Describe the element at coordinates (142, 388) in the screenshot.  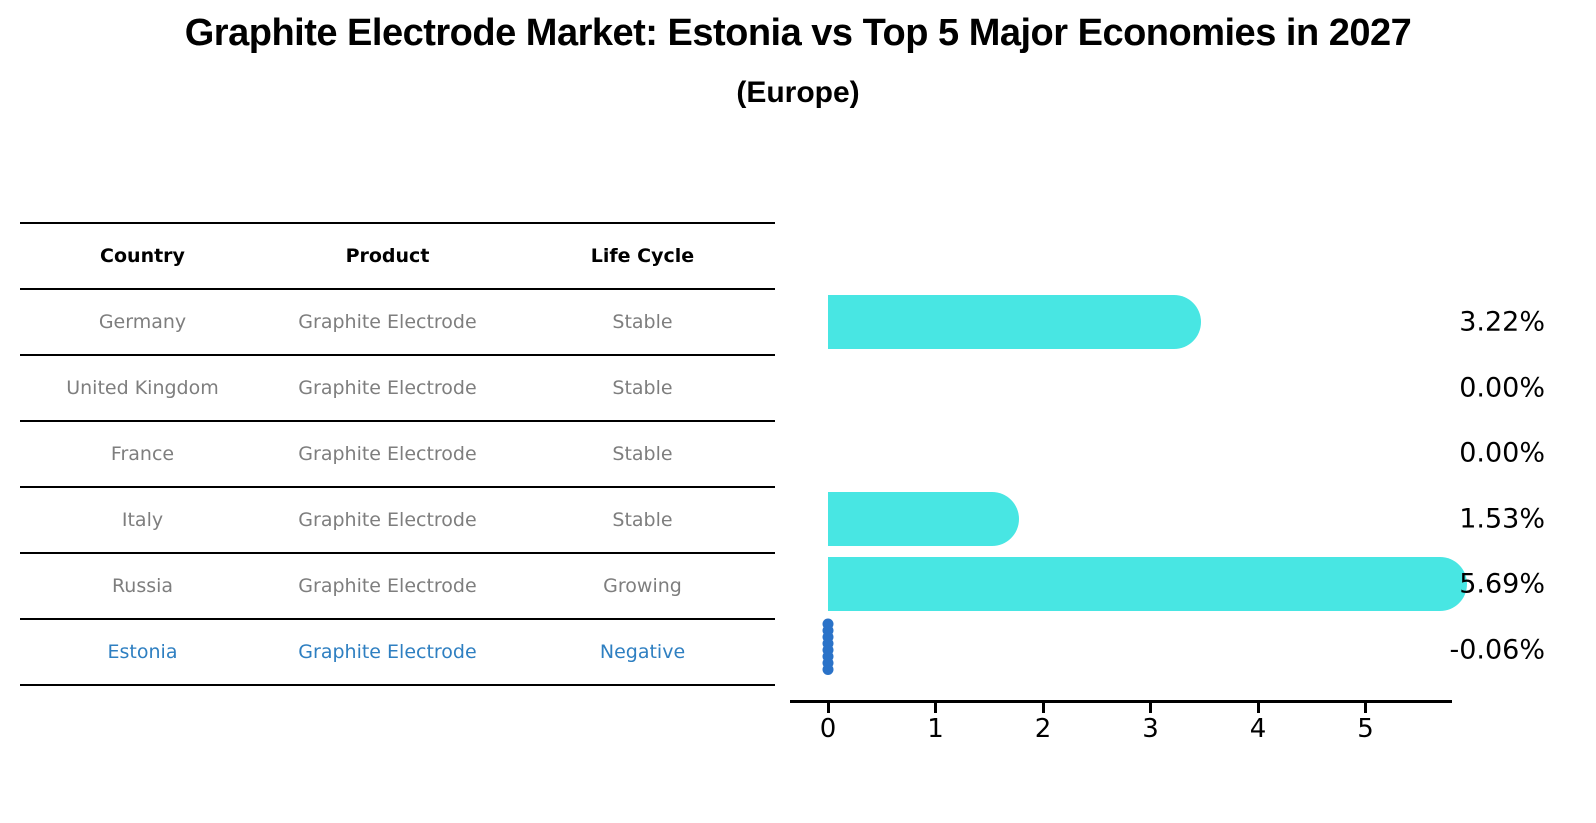
I see `cell-country: United Kingdom` at that location.